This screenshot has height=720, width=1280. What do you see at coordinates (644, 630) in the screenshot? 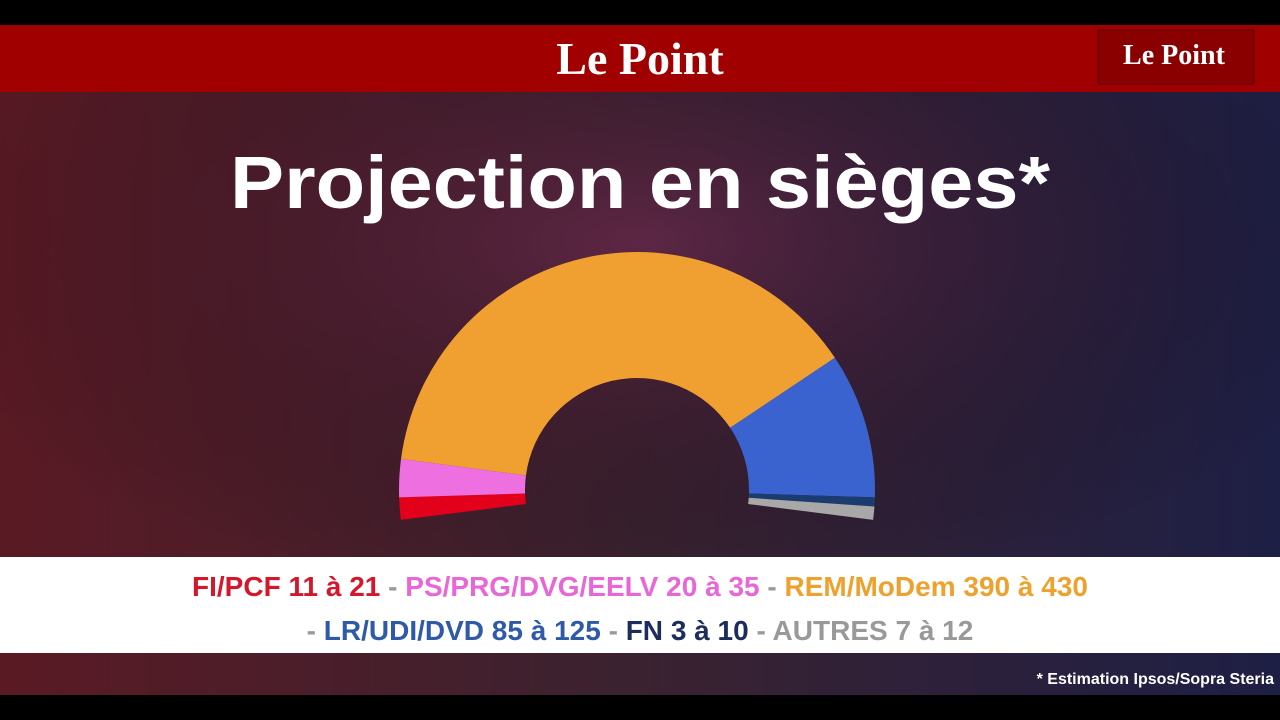
I see `legend-name: FN` at bounding box center [644, 630].